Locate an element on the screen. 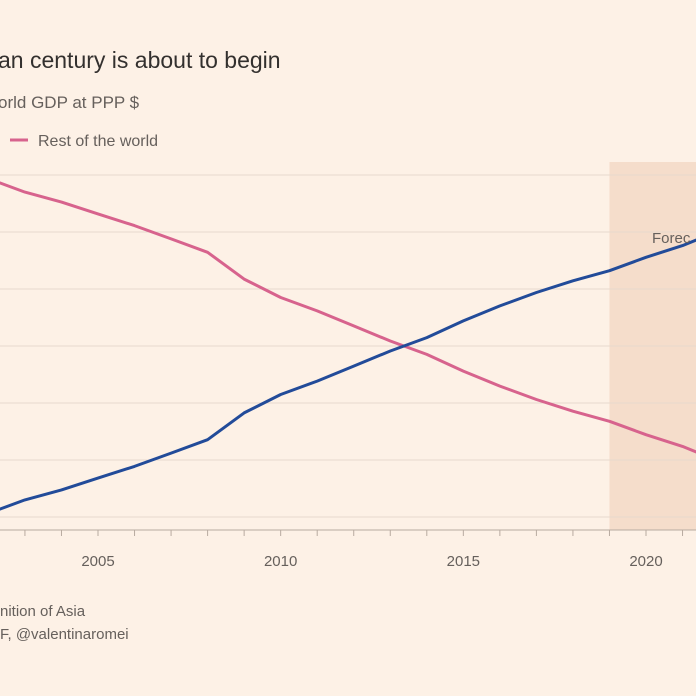 The height and width of the screenshot is (696, 696). source-text: F, @valentinaromei is located at coordinates (64, 634).